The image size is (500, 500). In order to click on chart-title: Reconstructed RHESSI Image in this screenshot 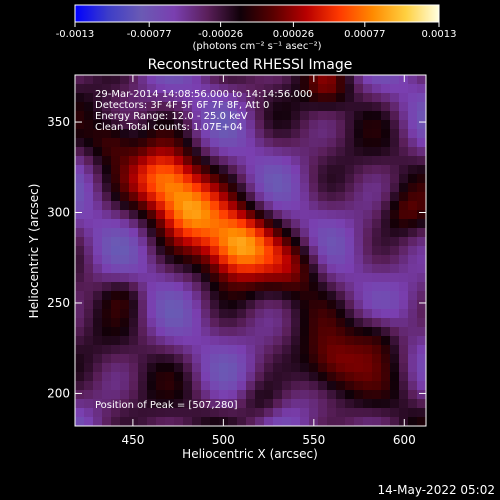, I will do `click(250, 65)`.